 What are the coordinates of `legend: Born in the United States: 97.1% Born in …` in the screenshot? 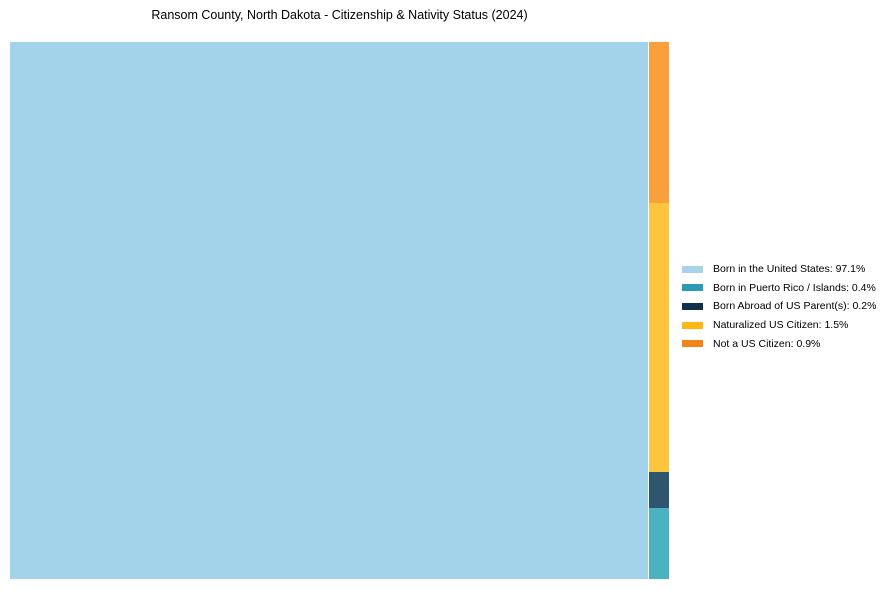 It's located at (779, 306).